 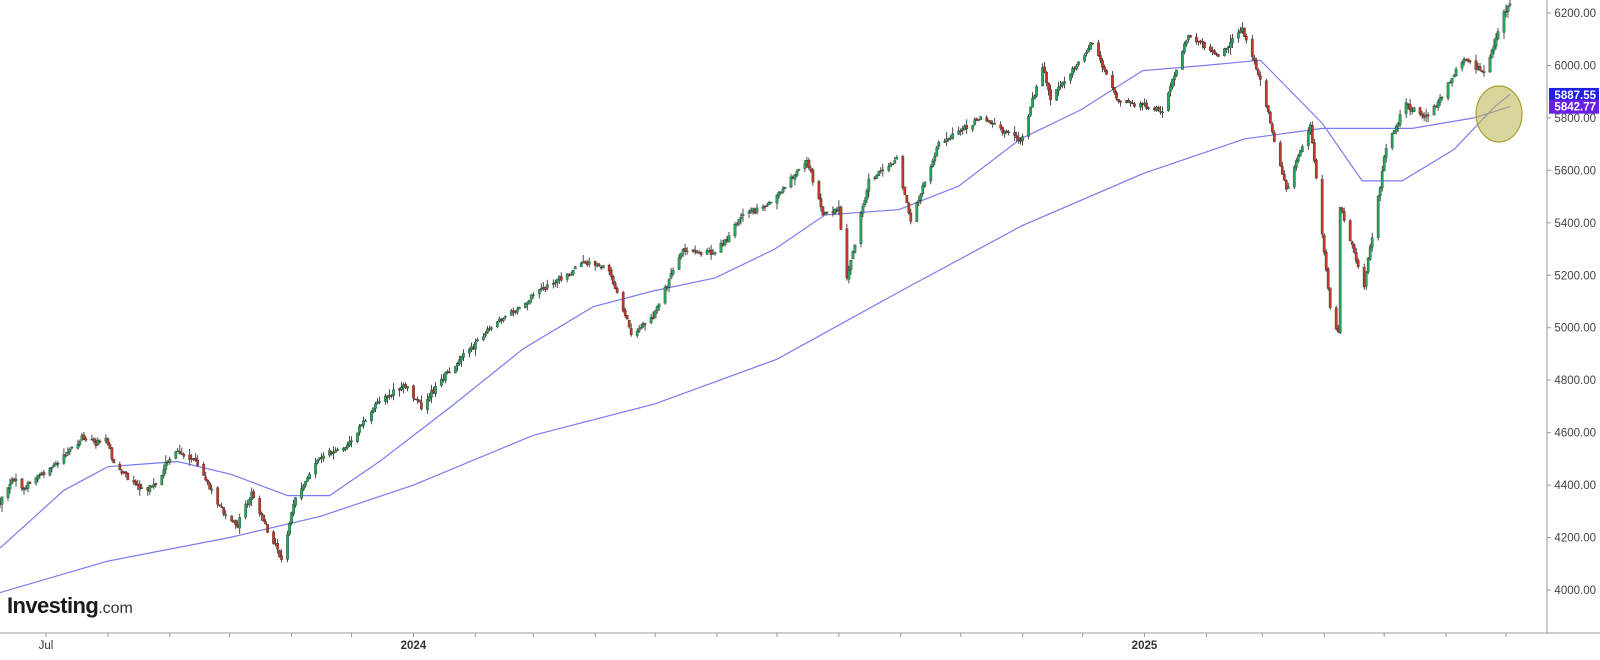 I want to click on y-tick-label: 4800.00, so click(x=1575, y=381).